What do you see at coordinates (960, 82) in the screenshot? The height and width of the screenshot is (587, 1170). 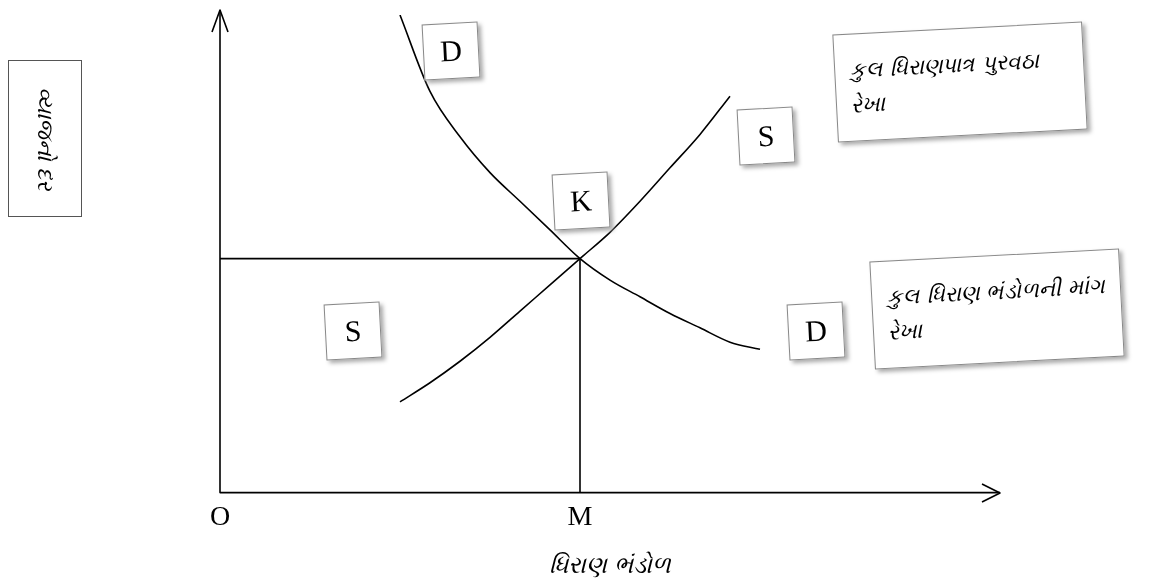 I see `annotation: કુલ ધિરાણપાત્ર પુરવઠા રેખા` at bounding box center [960, 82].